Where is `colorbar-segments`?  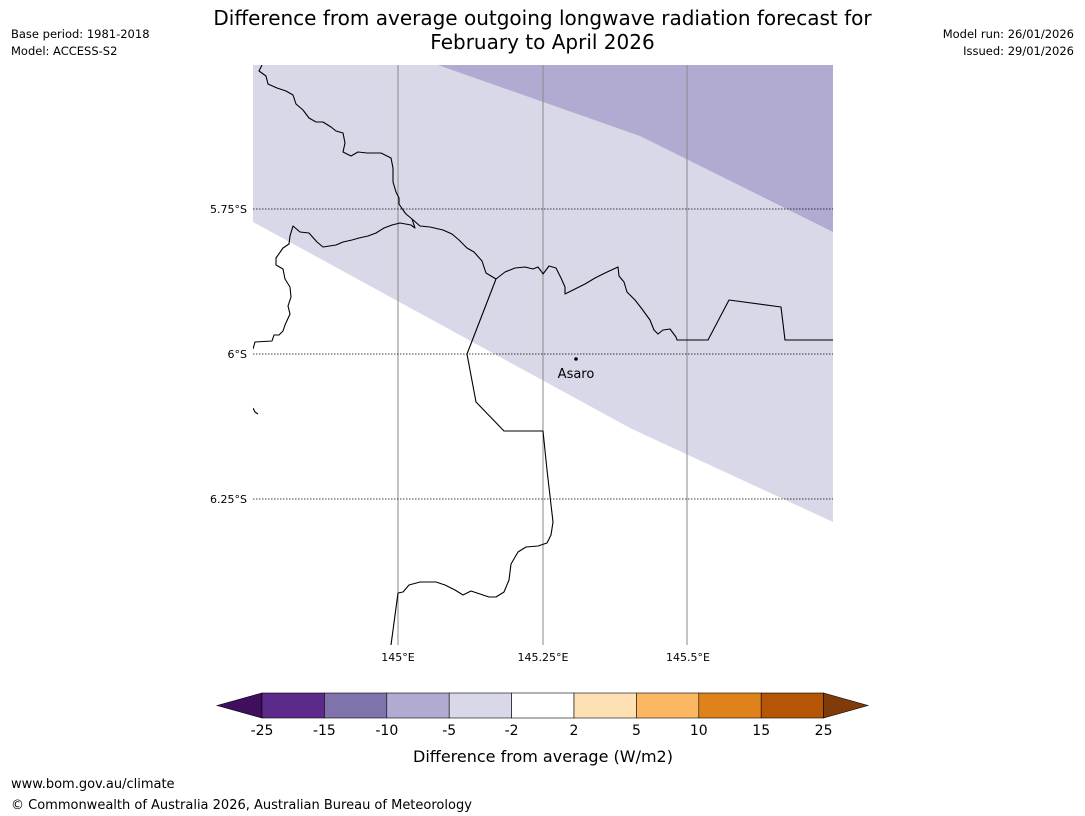
colorbar-segments is located at coordinates (542, 705).